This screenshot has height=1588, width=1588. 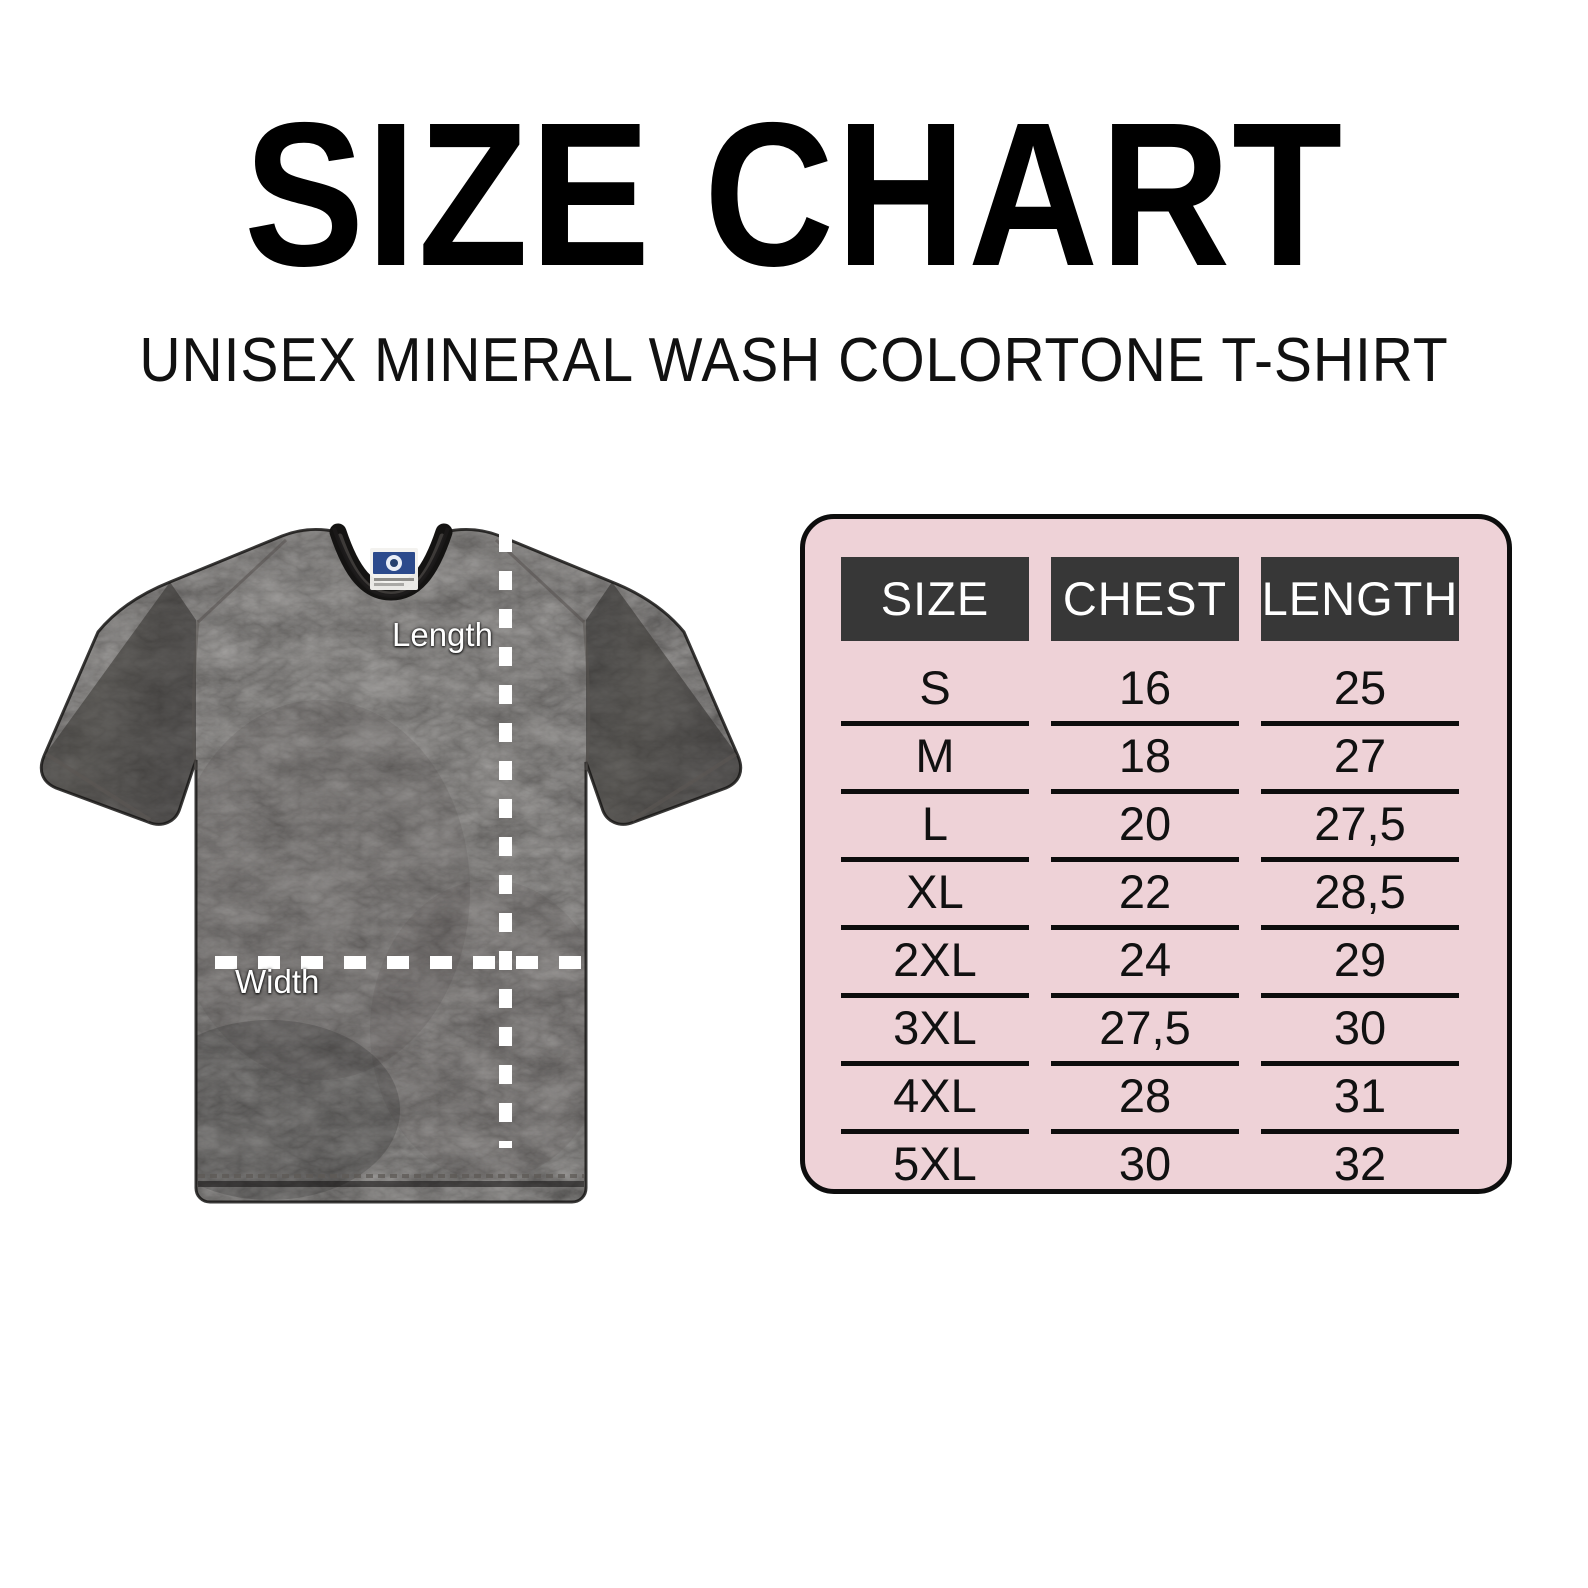 I want to click on cell-size: 3XL, so click(x=935, y=1027).